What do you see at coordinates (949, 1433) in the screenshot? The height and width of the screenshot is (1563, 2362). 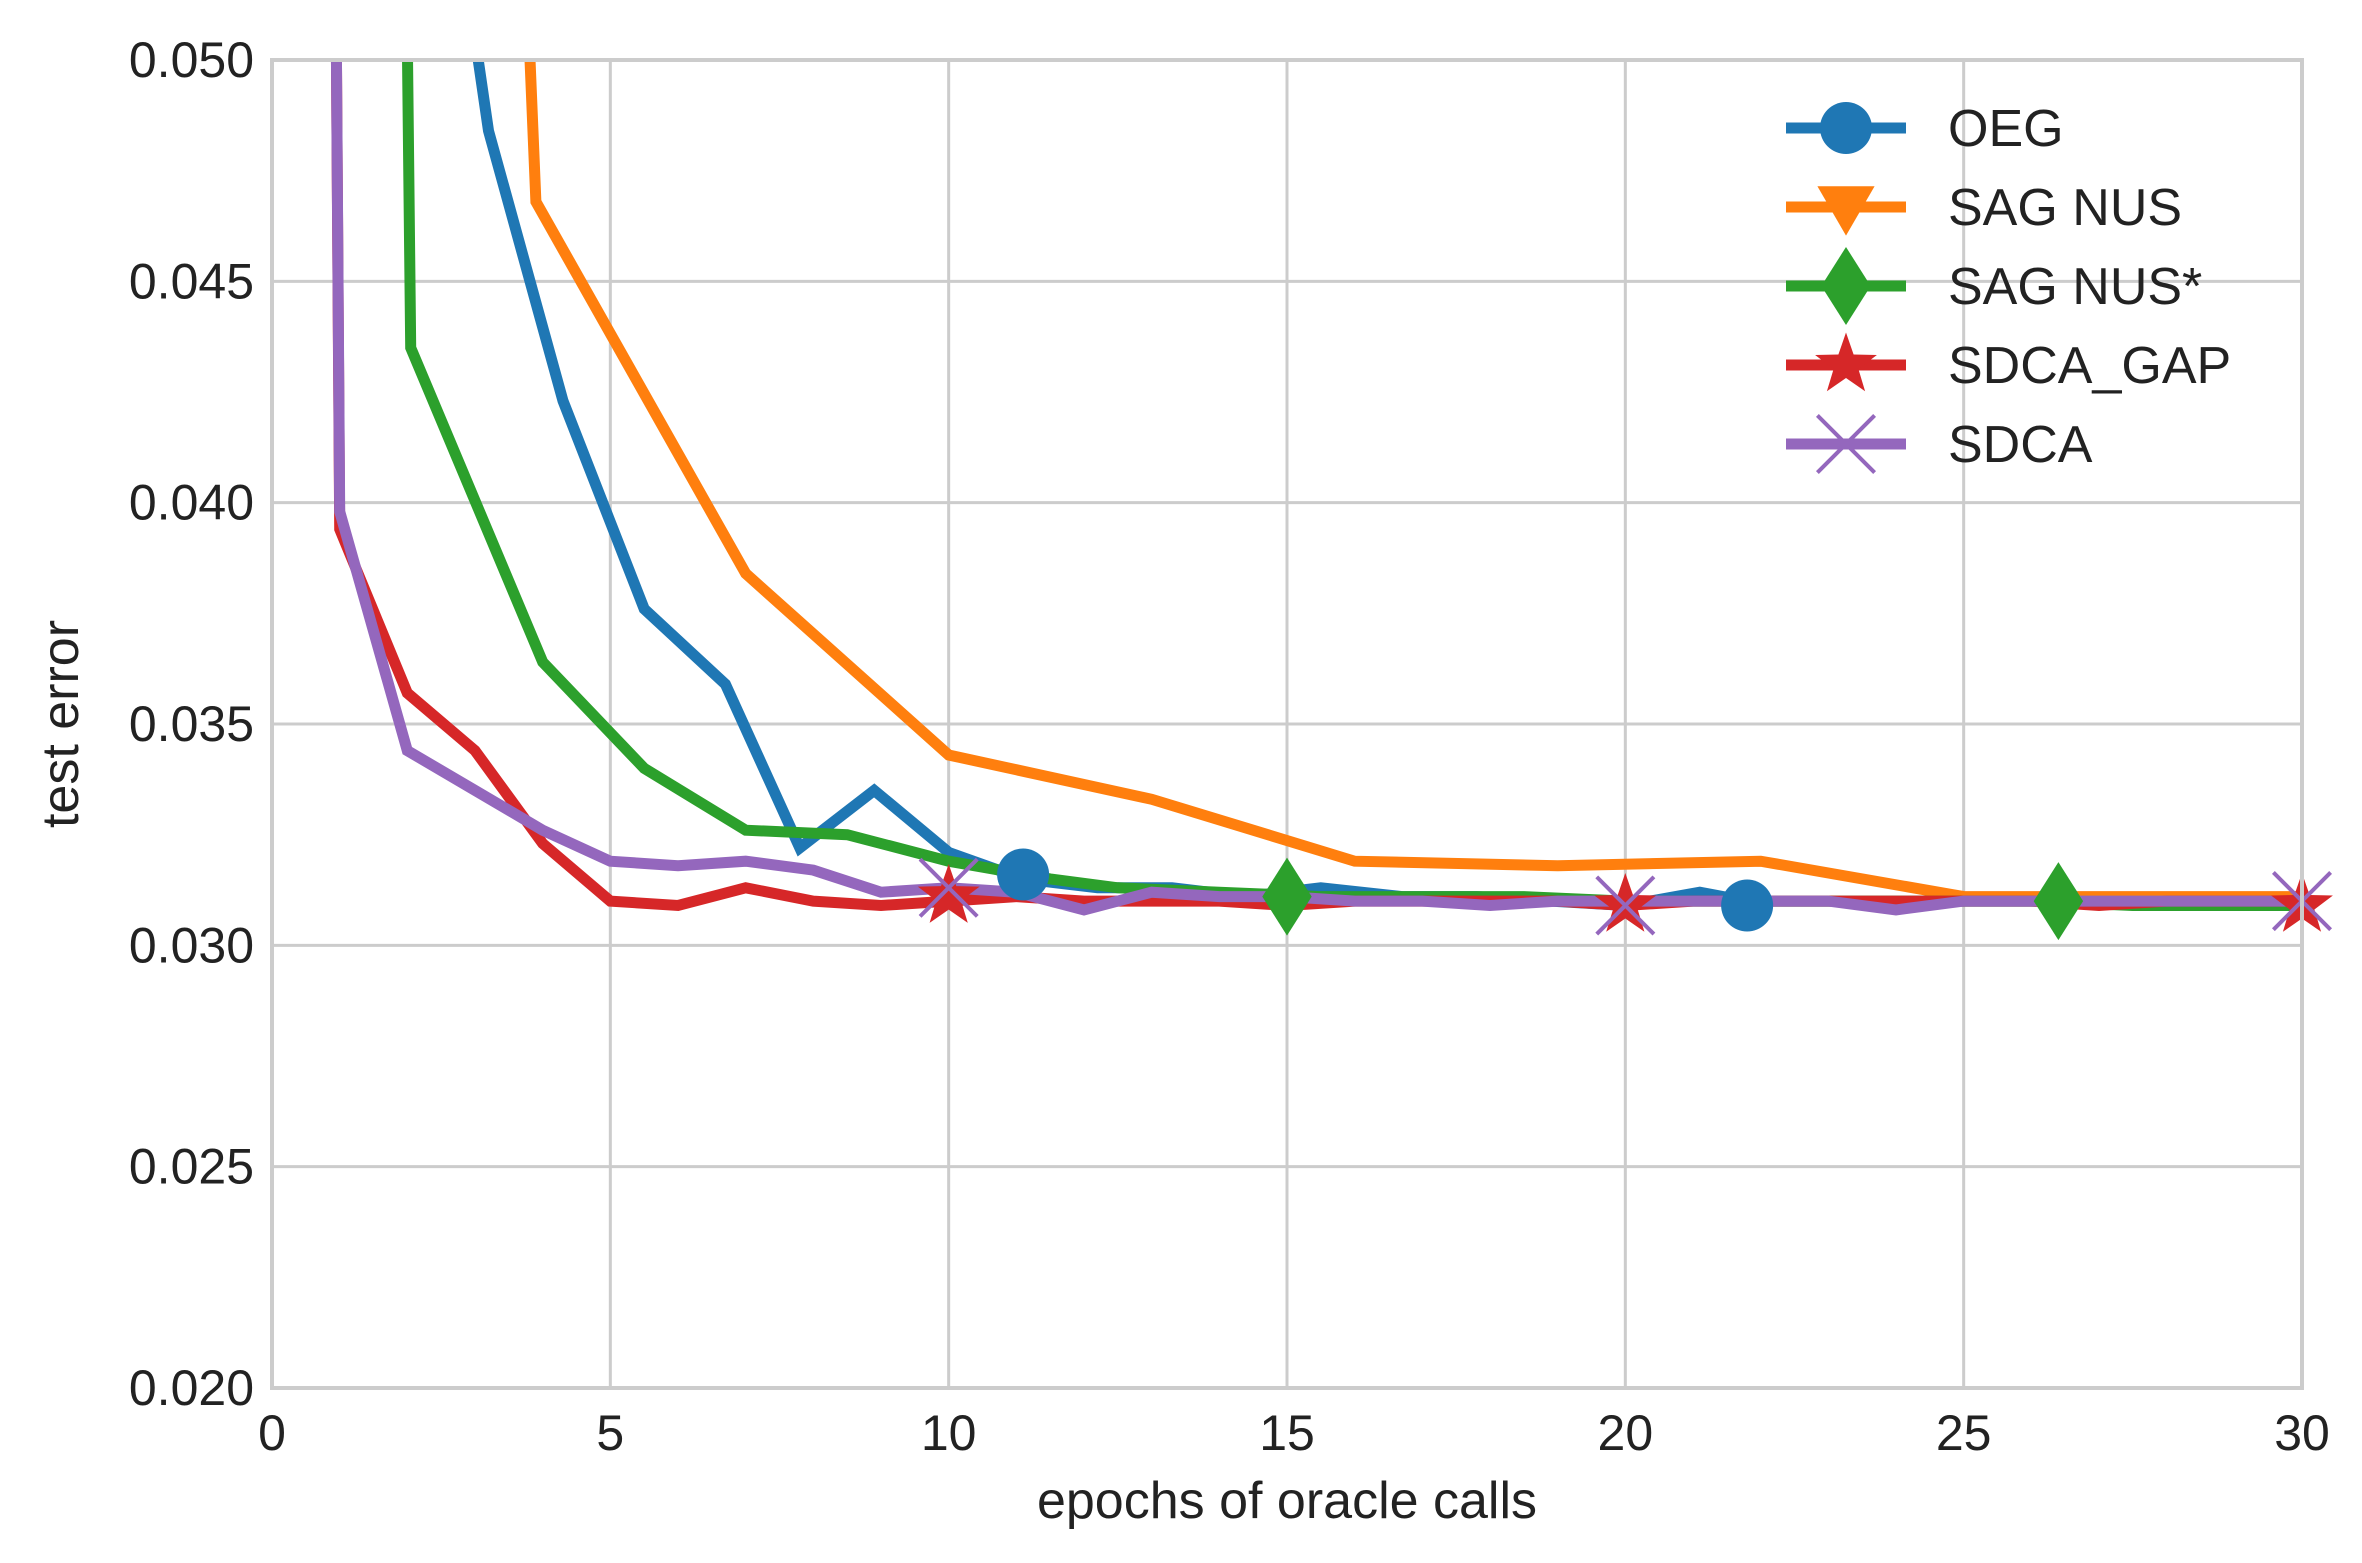 I see `x-tick-label: 10` at bounding box center [949, 1433].